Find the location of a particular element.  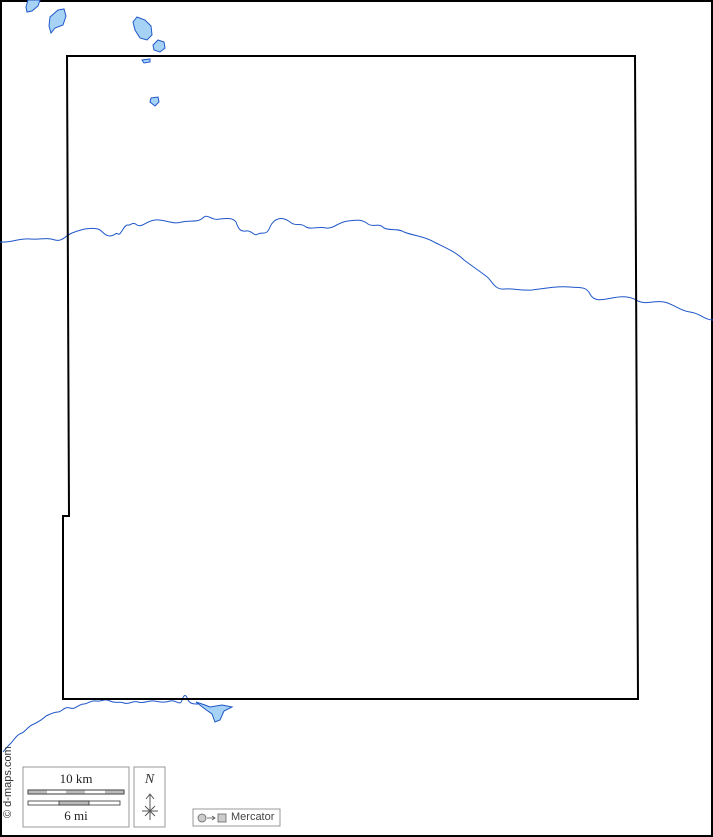

north-label: N is located at coordinates (149, 779).